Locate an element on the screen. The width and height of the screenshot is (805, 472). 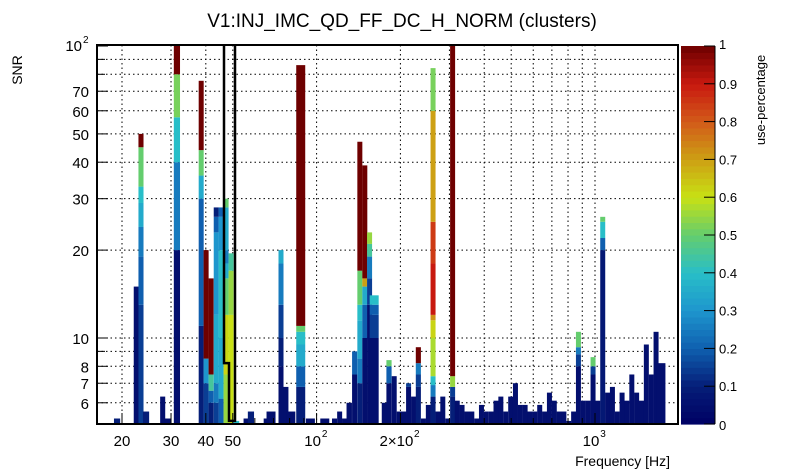
y-tick-label: 70 is located at coordinates (80, 92).